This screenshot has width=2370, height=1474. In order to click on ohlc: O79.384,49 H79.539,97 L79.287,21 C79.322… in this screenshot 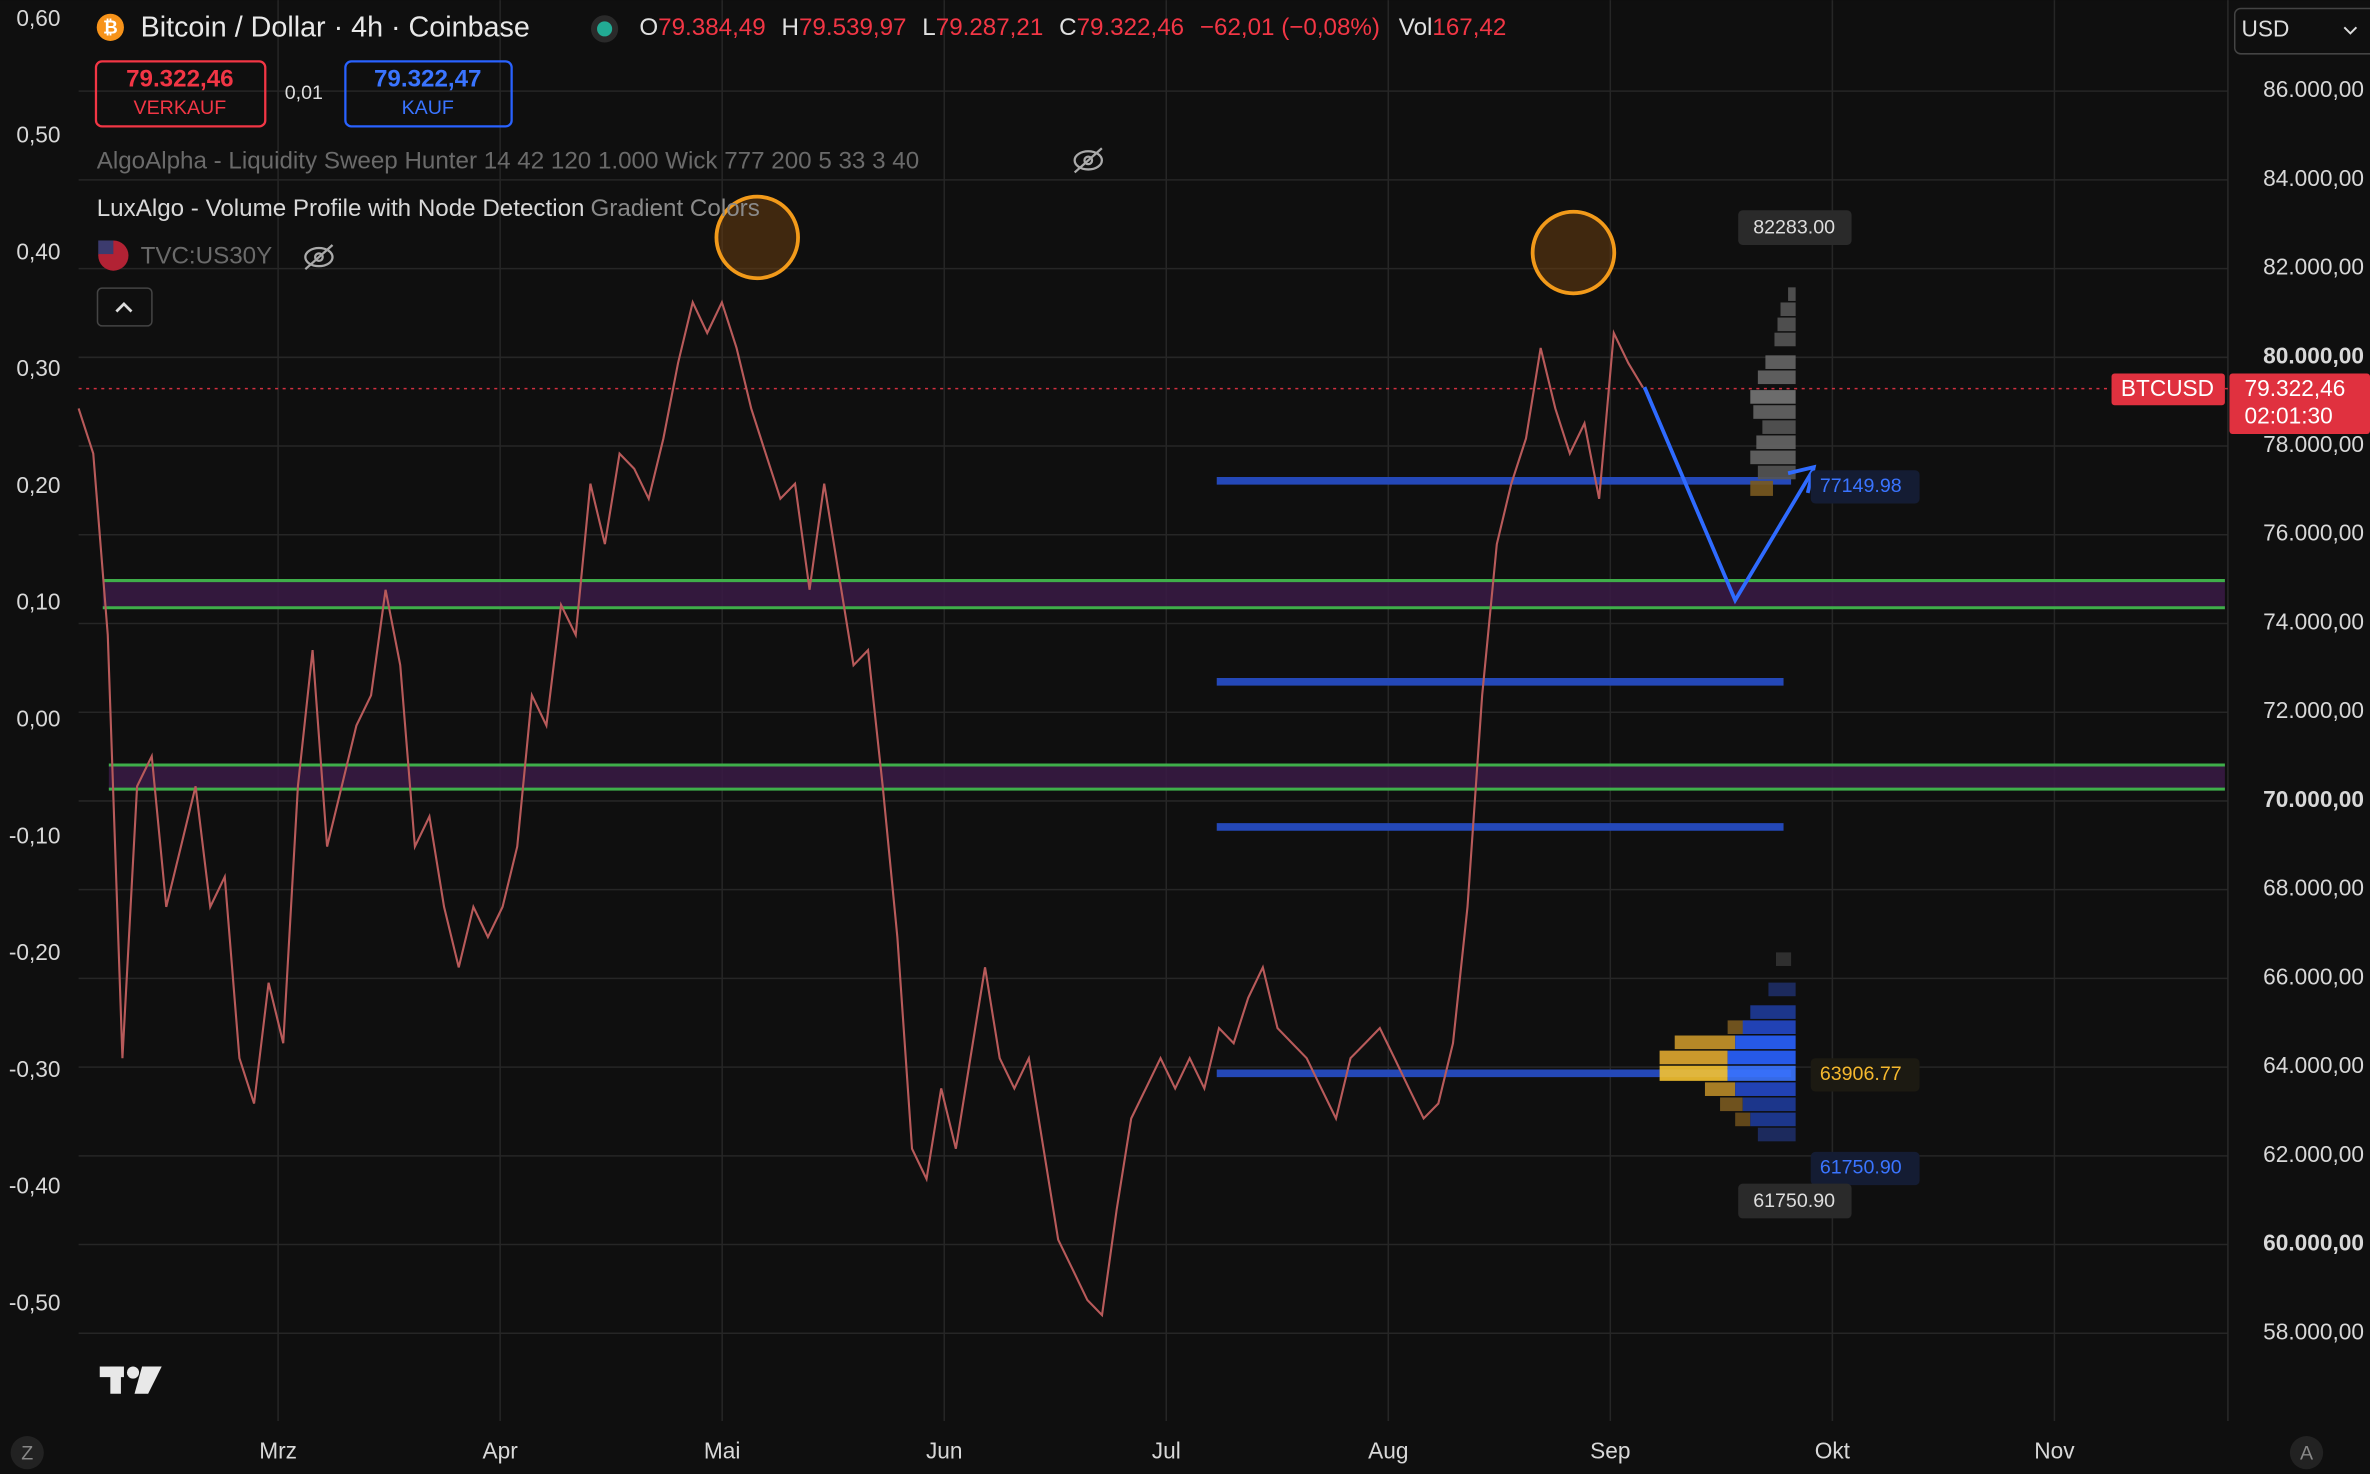, I will do `click(1072, 27)`.